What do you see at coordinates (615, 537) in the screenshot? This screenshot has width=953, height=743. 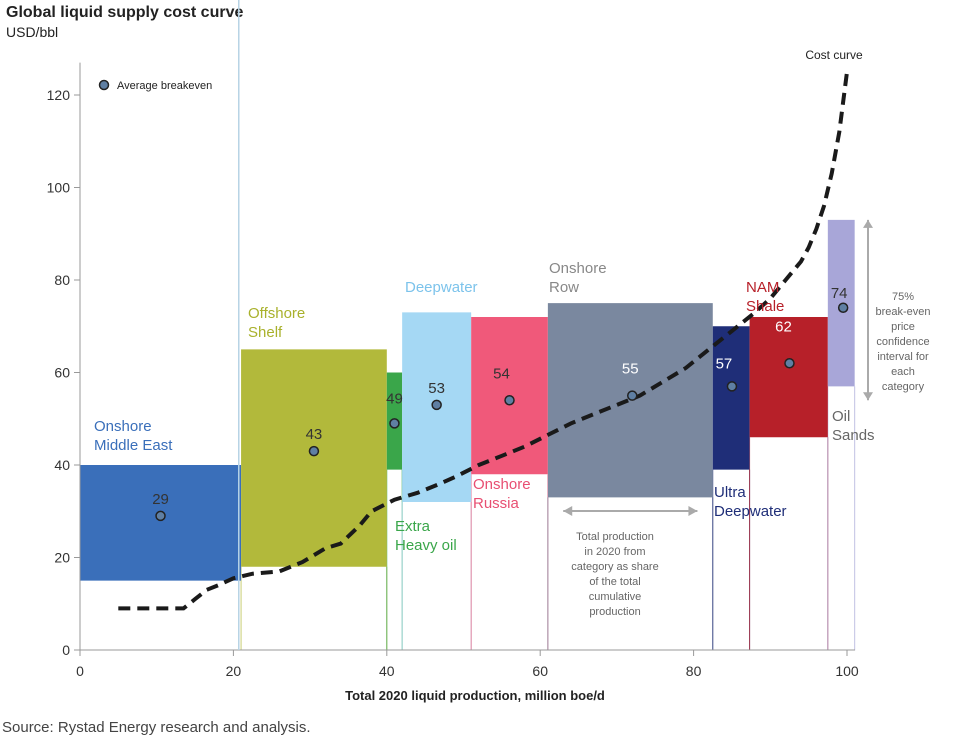 I see `production-note-line: Total production` at bounding box center [615, 537].